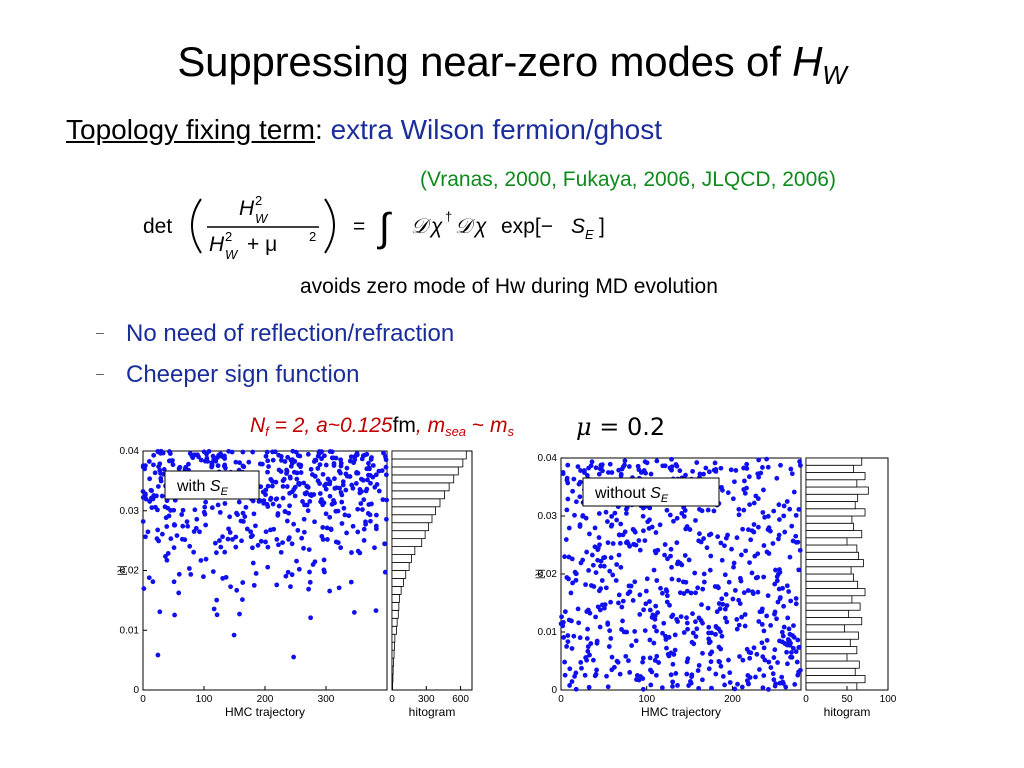 The width and height of the screenshot is (1024, 768). I want to click on y-tick-label: 0, so click(554, 690).